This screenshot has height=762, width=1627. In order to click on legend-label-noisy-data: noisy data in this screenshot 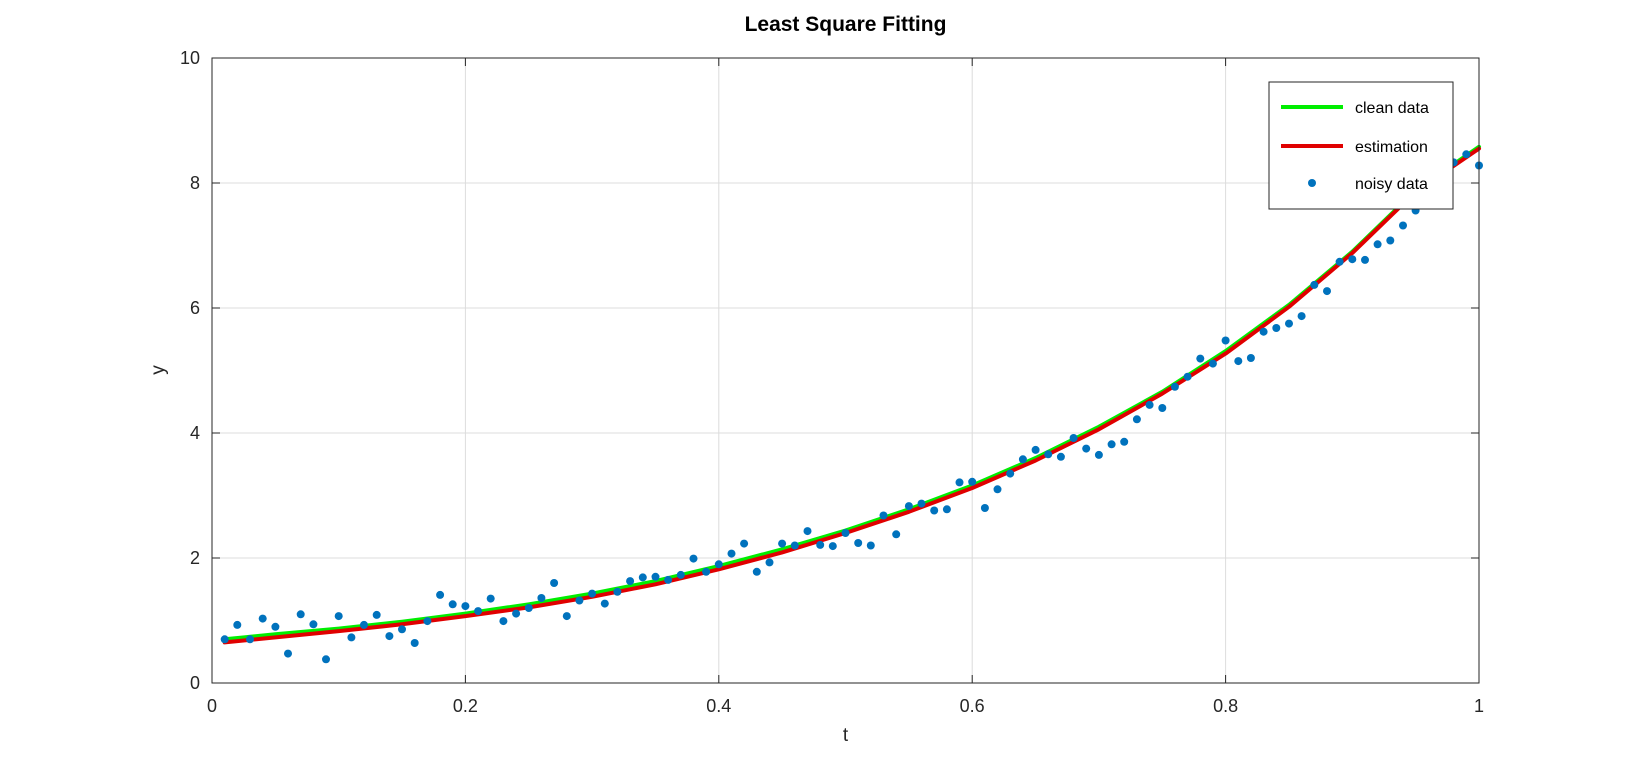, I will do `click(1391, 184)`.